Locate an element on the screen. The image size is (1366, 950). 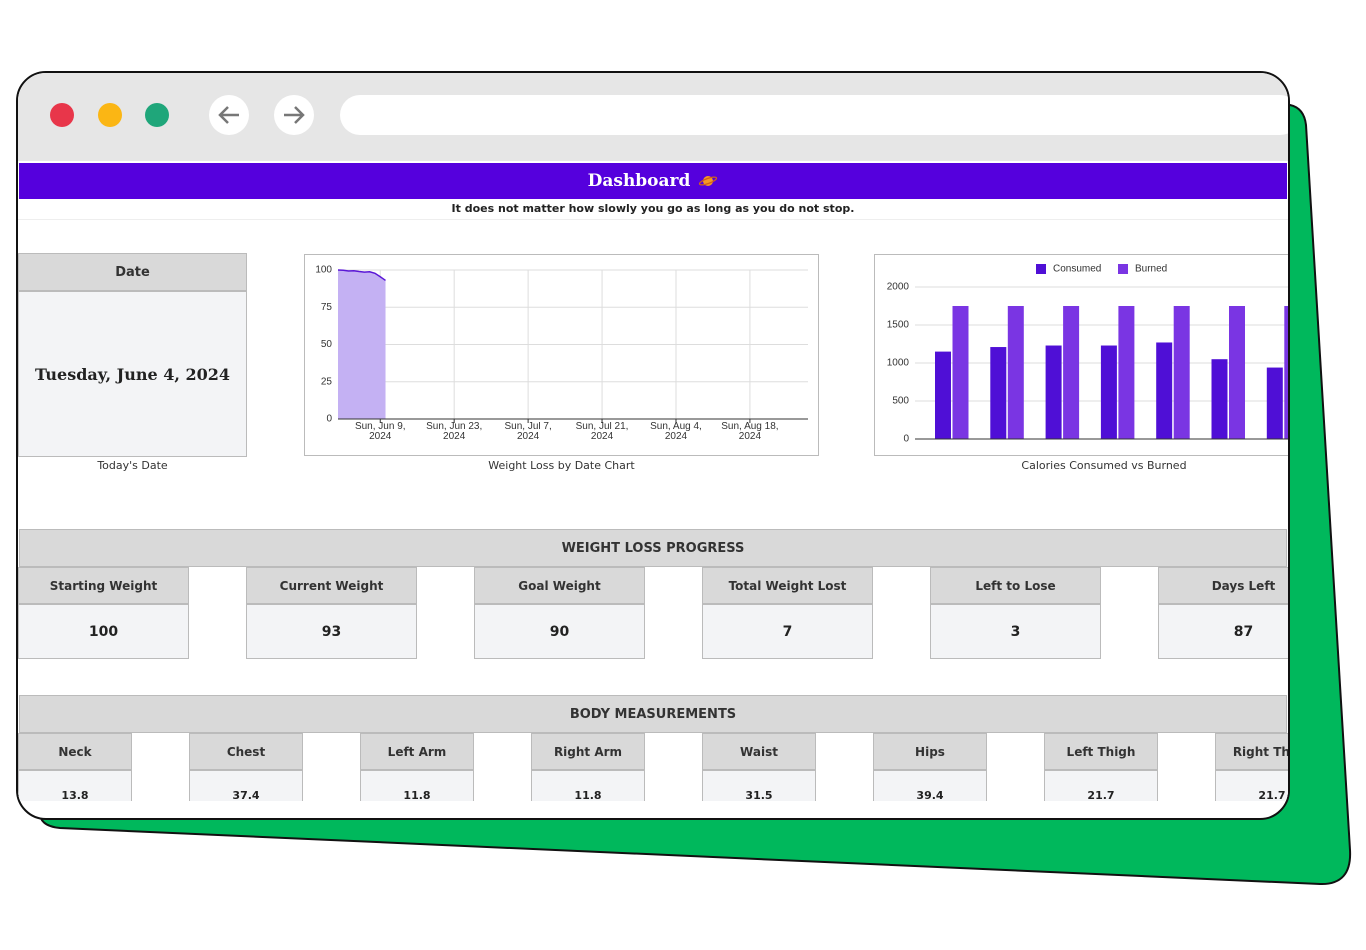
card-value: 13.8 is located at coordinates (75, 785).